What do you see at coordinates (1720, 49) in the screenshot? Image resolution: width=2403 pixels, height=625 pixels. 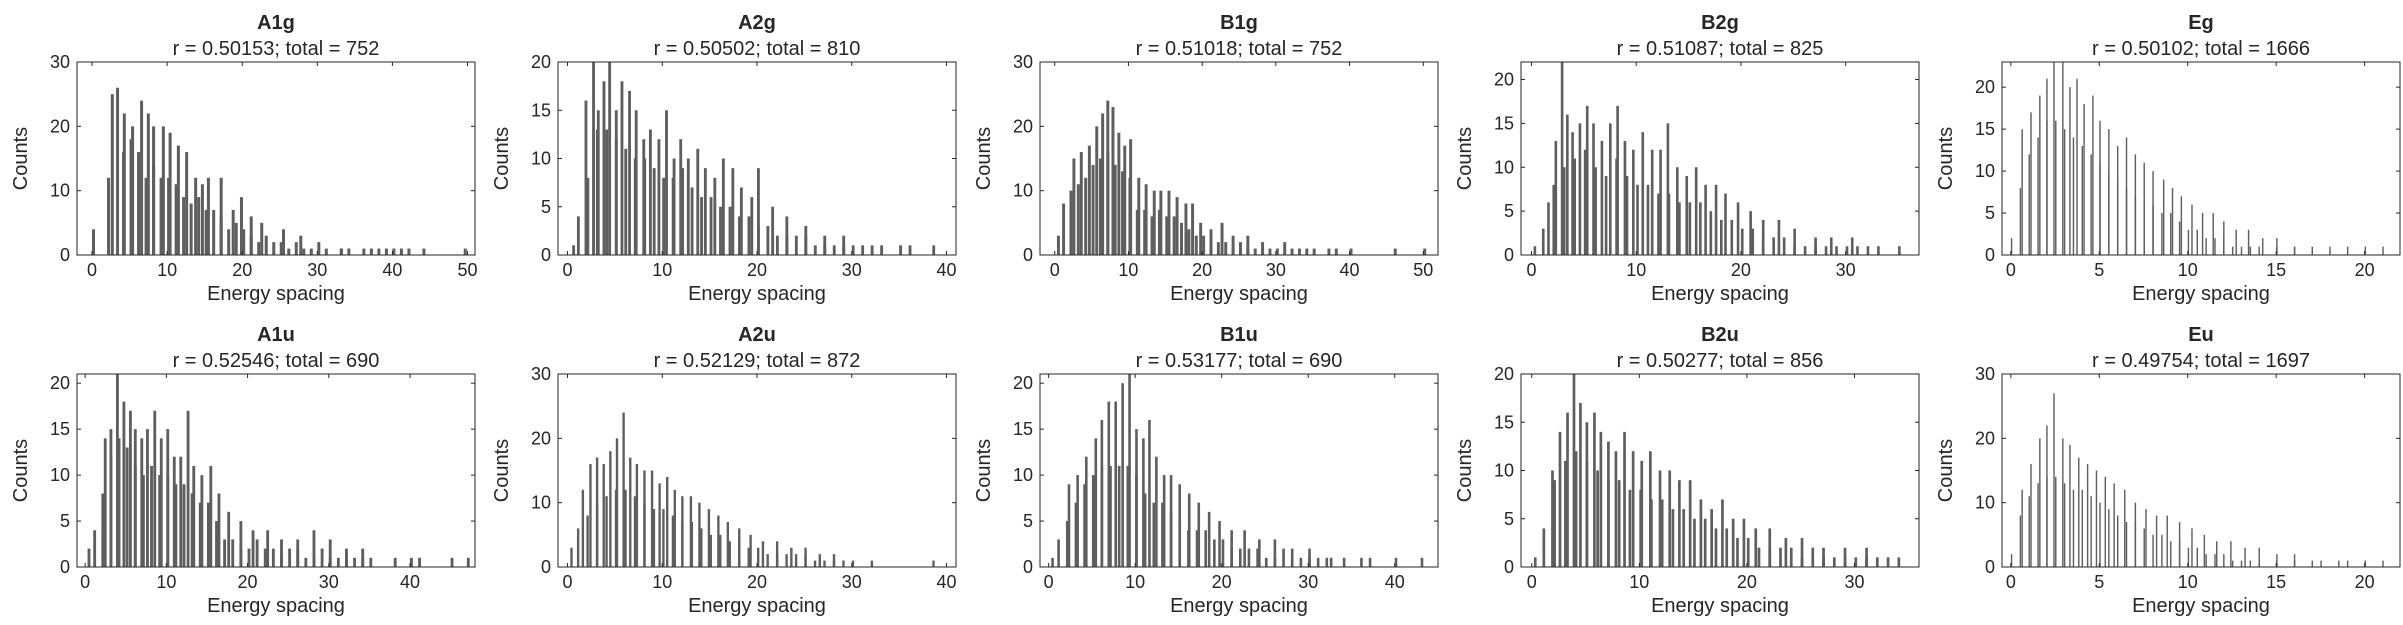 I see `panel-subtitle: r = 0.51087; total = 825` at bounding box center [1720, 49].